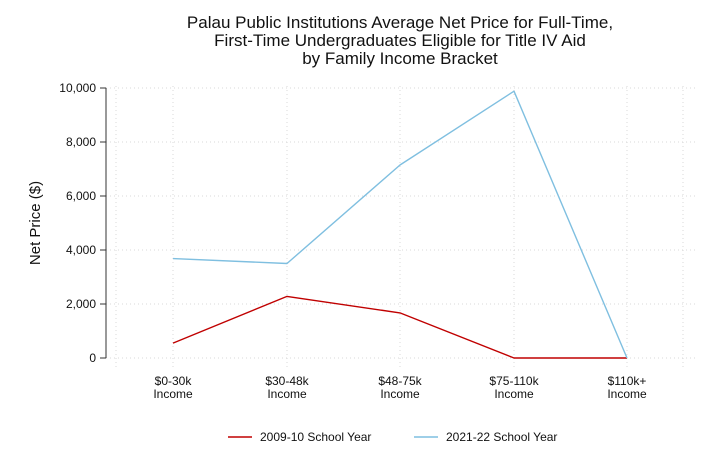 The height and width of the screenshot is (474, 711). What do you see at coordinates (501, 437) in the screenshot?
I see `legend-label: 2021-22 School Year` at bounding box center [501, 437].